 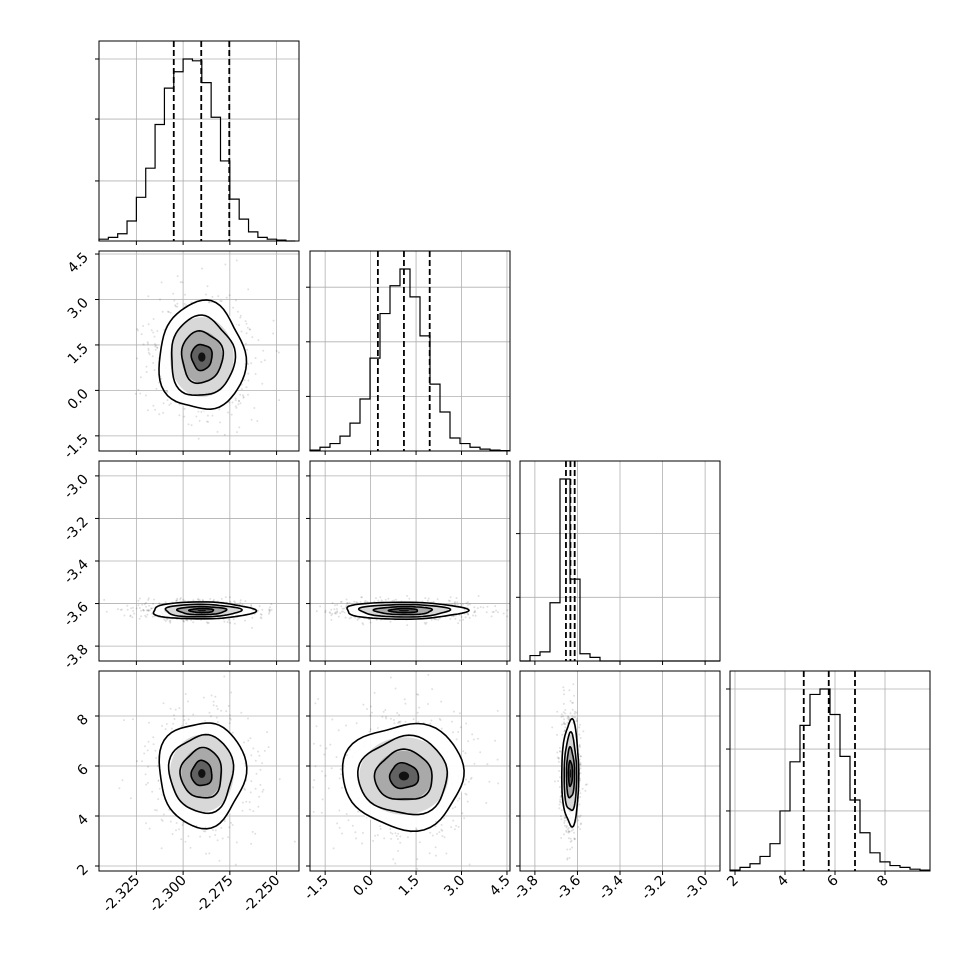 I want to click on y-tick-label-3-0: 2, so click(x=83, y=871).